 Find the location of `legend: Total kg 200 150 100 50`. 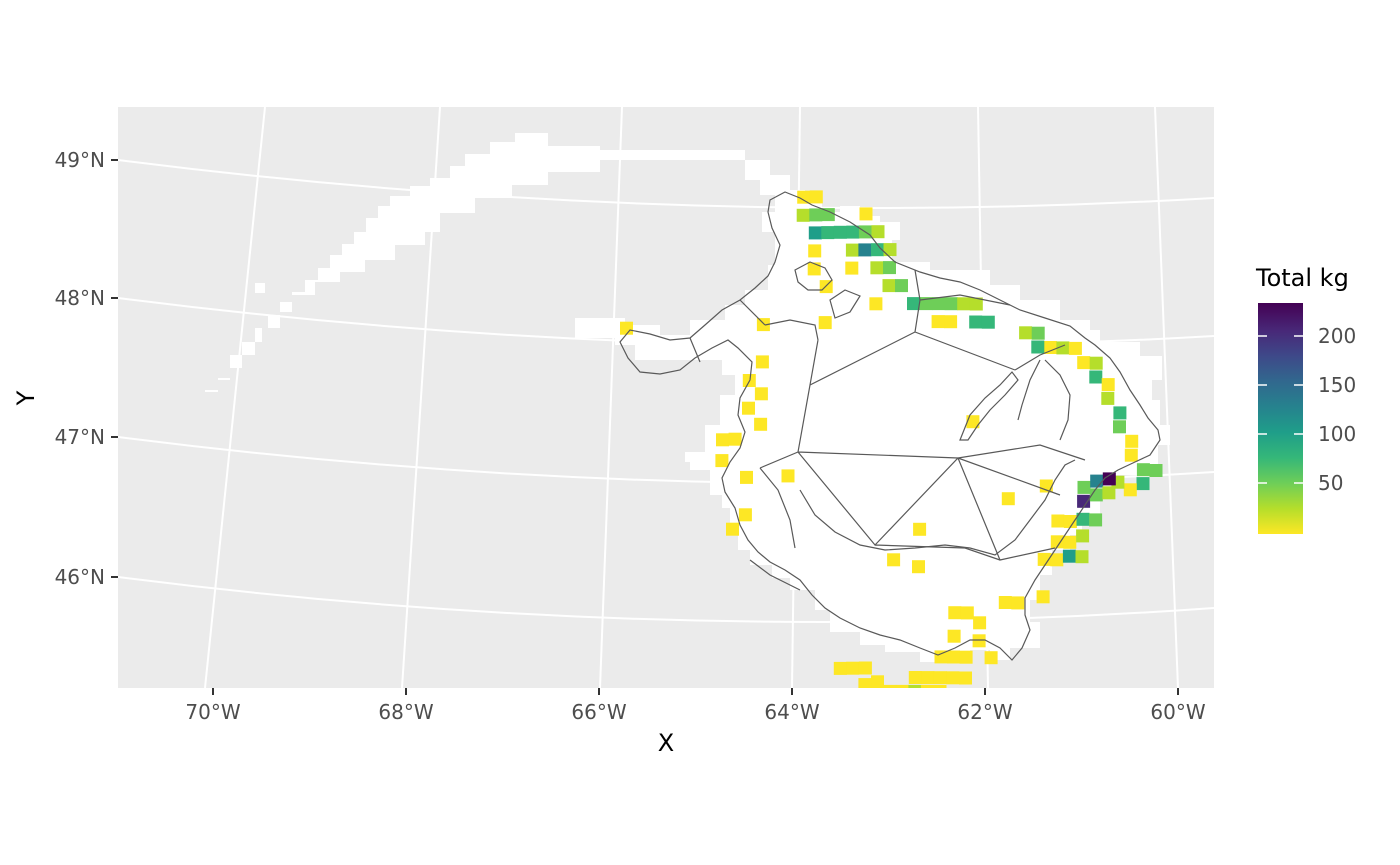

legend: Total kg 200 150 100 50 is located at coordinates (1305, 399).